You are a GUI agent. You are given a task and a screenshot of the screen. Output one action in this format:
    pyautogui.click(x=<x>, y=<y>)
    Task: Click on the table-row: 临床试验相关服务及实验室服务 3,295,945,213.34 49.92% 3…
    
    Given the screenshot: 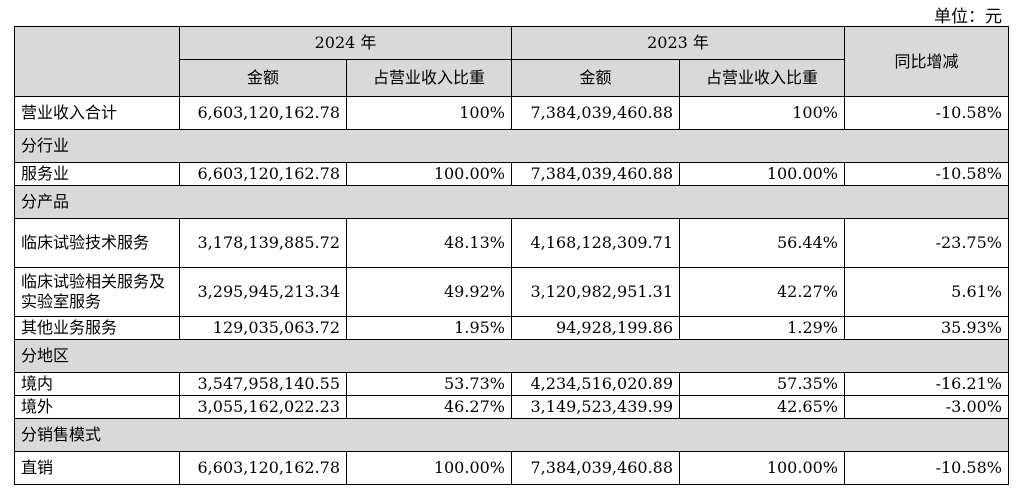 What is the action you would take?
    pyautogui.click(x=511, y=292)
    